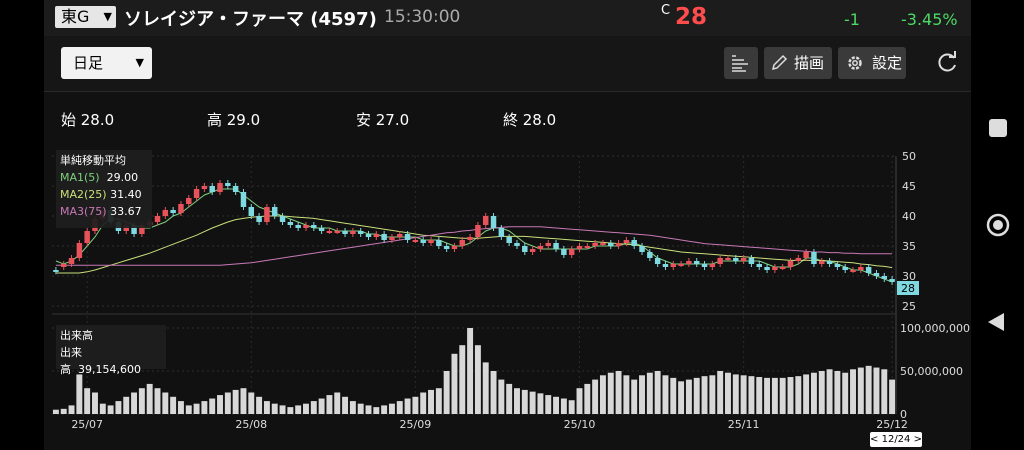 Image resolution: width=1024 pixels, height=450 pixels. I want to click on volume-tick-label: 100,000,000, so click(935, 328).